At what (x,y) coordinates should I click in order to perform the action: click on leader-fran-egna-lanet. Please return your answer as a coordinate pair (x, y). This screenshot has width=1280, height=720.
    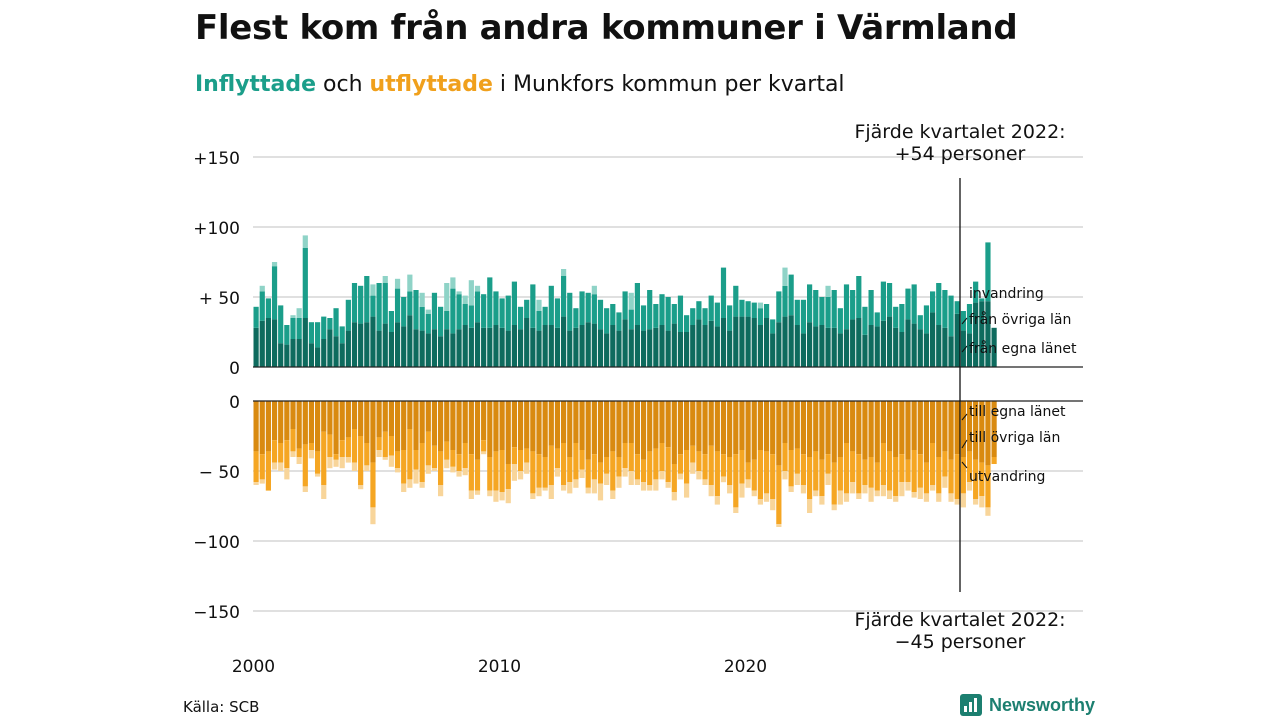
    Looking at the image, I should click on (964, 349).